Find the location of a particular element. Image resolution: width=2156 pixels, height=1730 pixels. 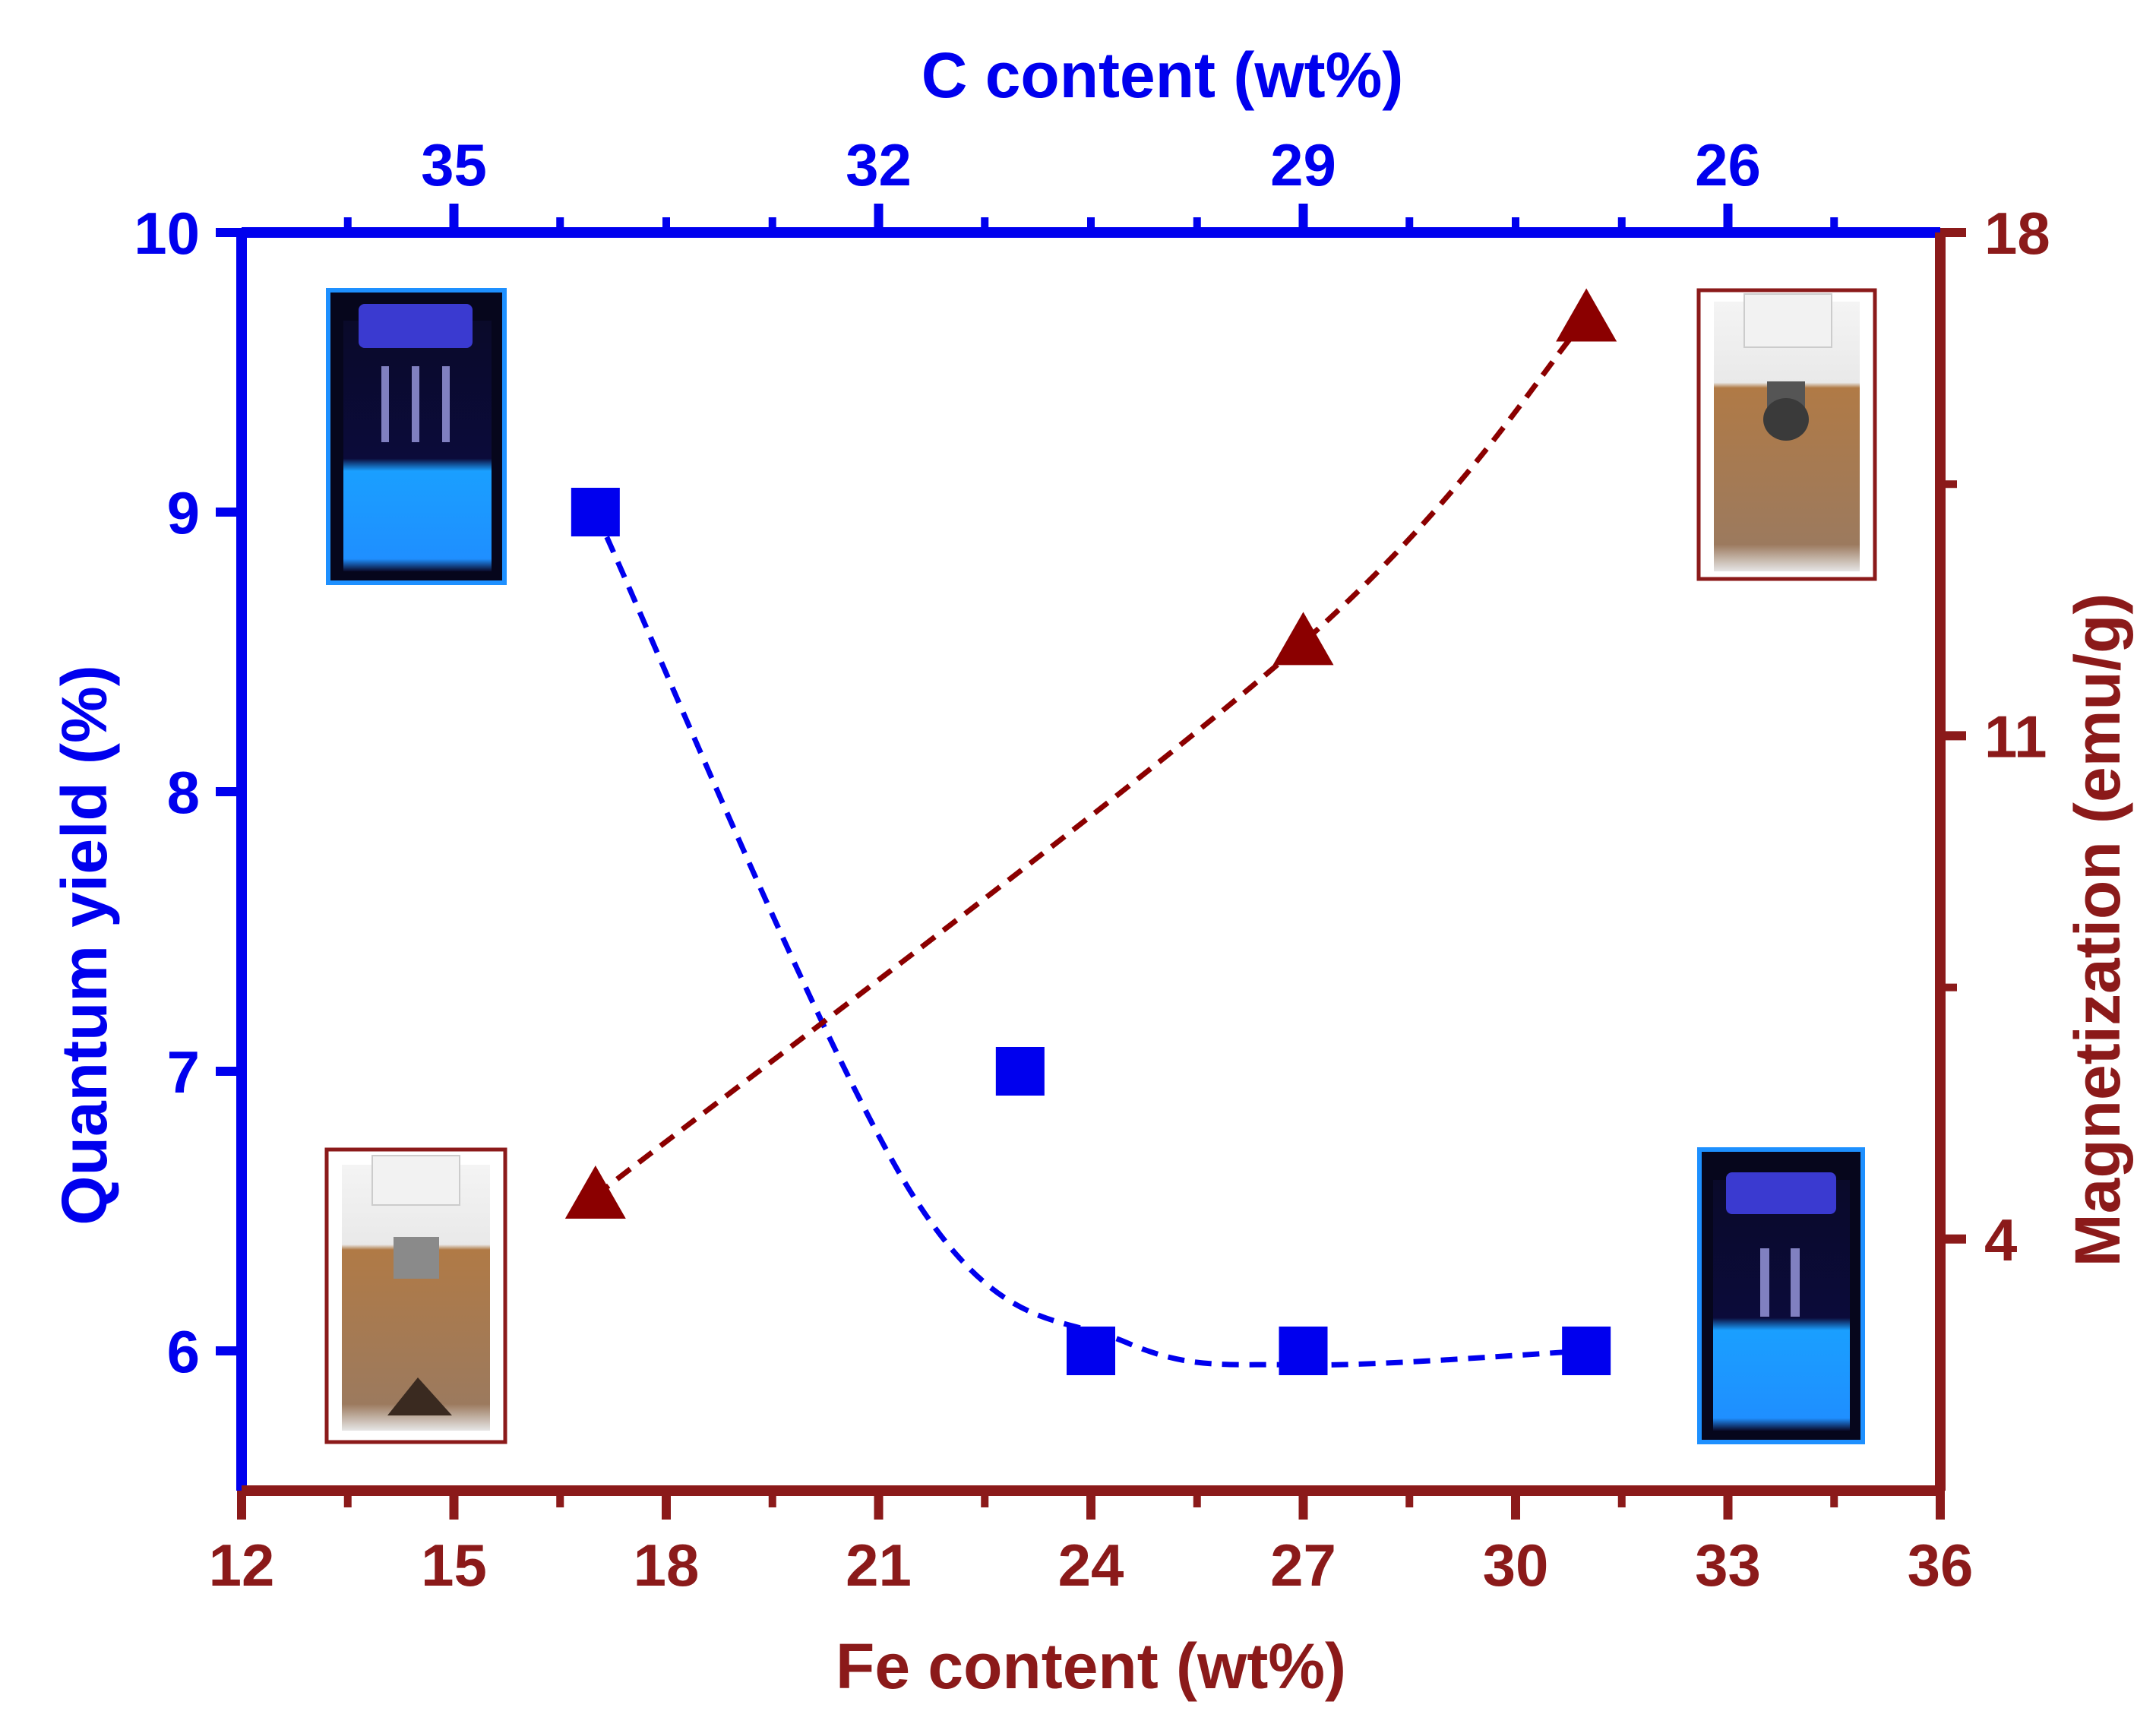

y-left-tick-label: 9 is located at coordinates (183, 512).